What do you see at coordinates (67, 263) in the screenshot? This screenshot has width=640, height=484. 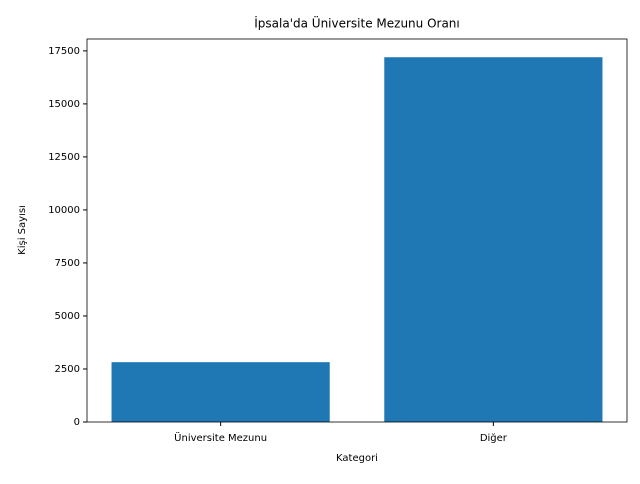 I see `y-tick-label: 7500` at bounding box center [67, 263].